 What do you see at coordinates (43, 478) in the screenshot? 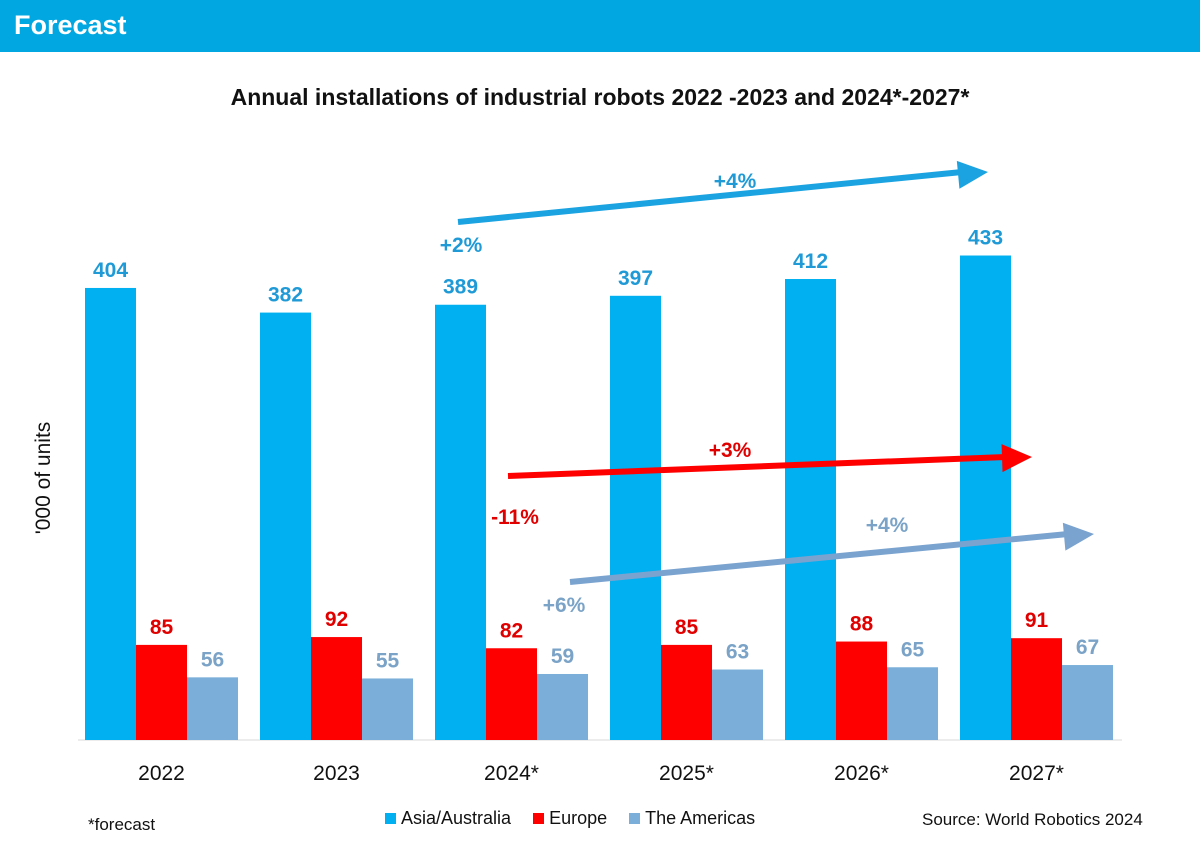
I see `y-axis-label: '000 of units` at bounding box center [43, 478].